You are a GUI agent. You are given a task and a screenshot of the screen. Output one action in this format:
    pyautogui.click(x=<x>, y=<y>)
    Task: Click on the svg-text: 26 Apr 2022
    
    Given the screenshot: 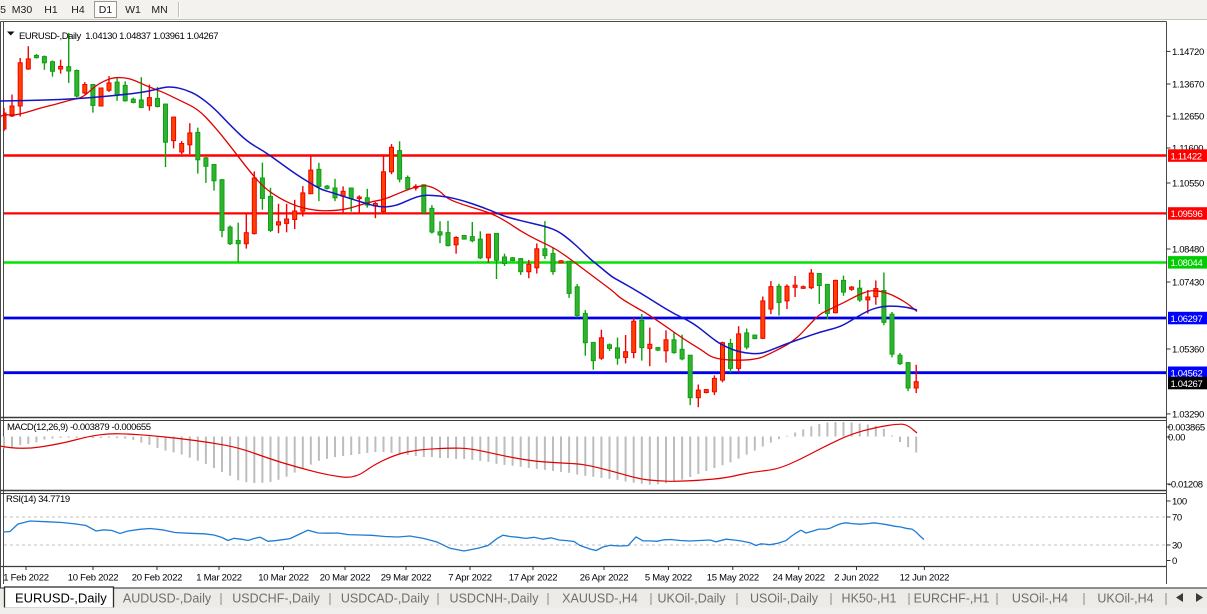 What is the action you would take?
    pyautogui.click(x=604, y=578)
    